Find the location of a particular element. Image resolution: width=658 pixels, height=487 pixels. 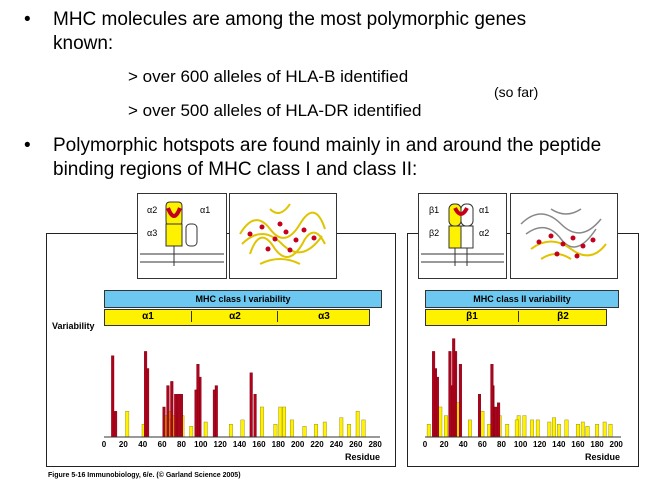

subpoint-hla-dr: > over 500 alleles of HLA-DR identified is located at coordinates (275, 110).